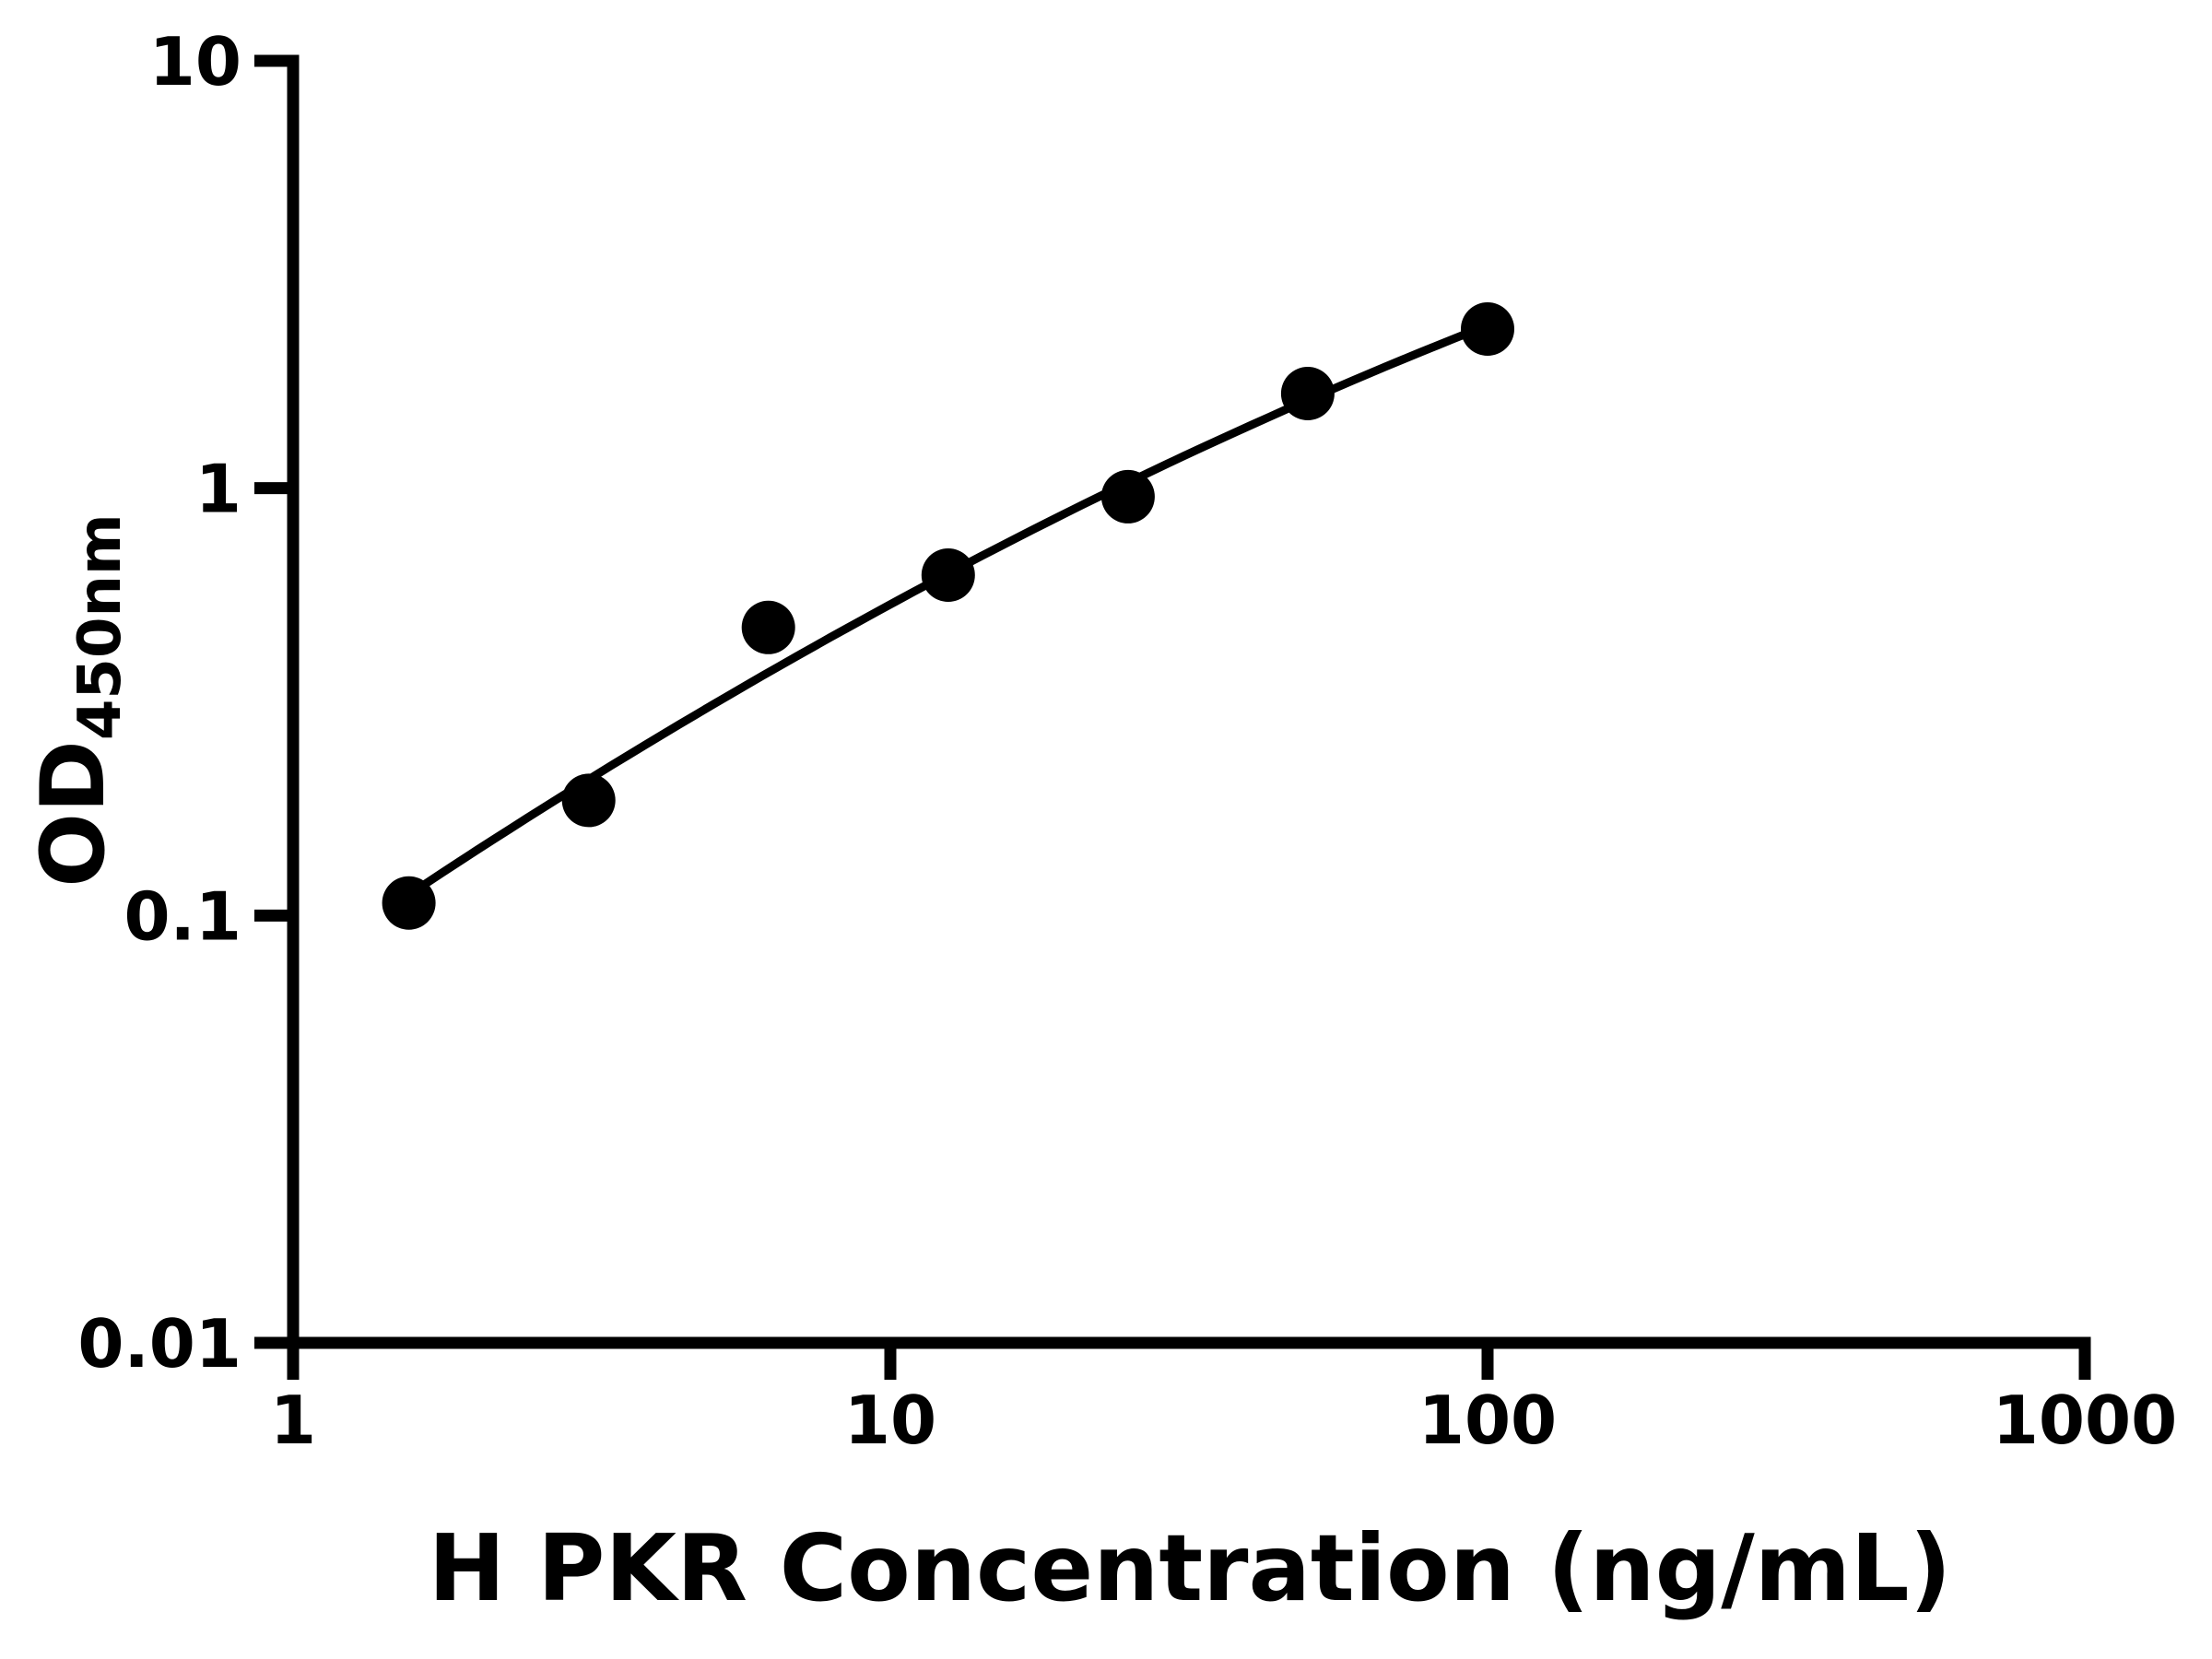  What do you see at coordinates (2085, 1420) in the screenshot?
I see `x-tick-label: 1000` at bounding box center [2085, 1420].